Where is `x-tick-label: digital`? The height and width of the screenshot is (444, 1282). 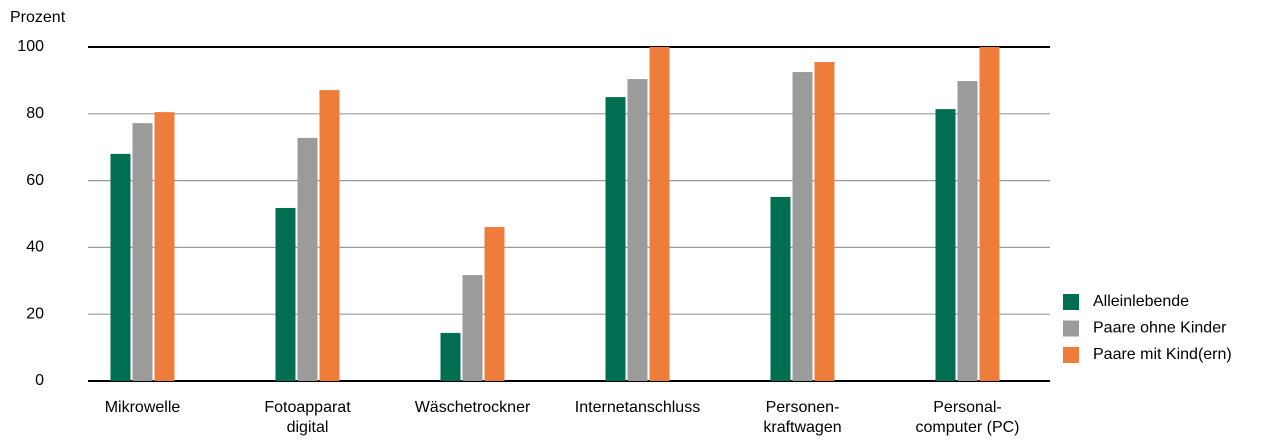 x-tick-label: digital is located at coordinates (308, 427).